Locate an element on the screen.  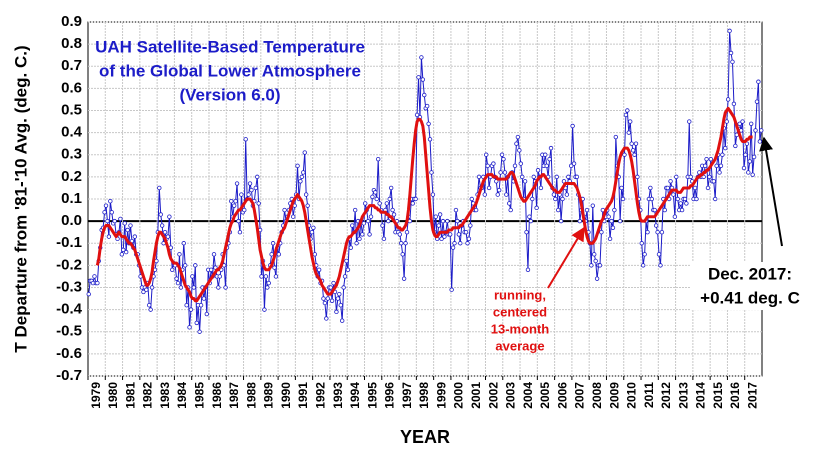
x-tick-label: 2010 is located at coordinates (632, 395).